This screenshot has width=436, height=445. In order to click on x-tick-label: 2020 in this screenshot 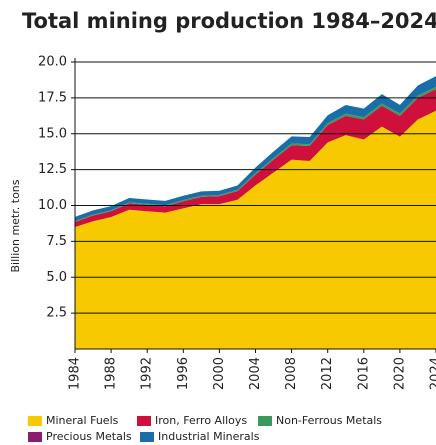, I will do `click(399, 373)`.